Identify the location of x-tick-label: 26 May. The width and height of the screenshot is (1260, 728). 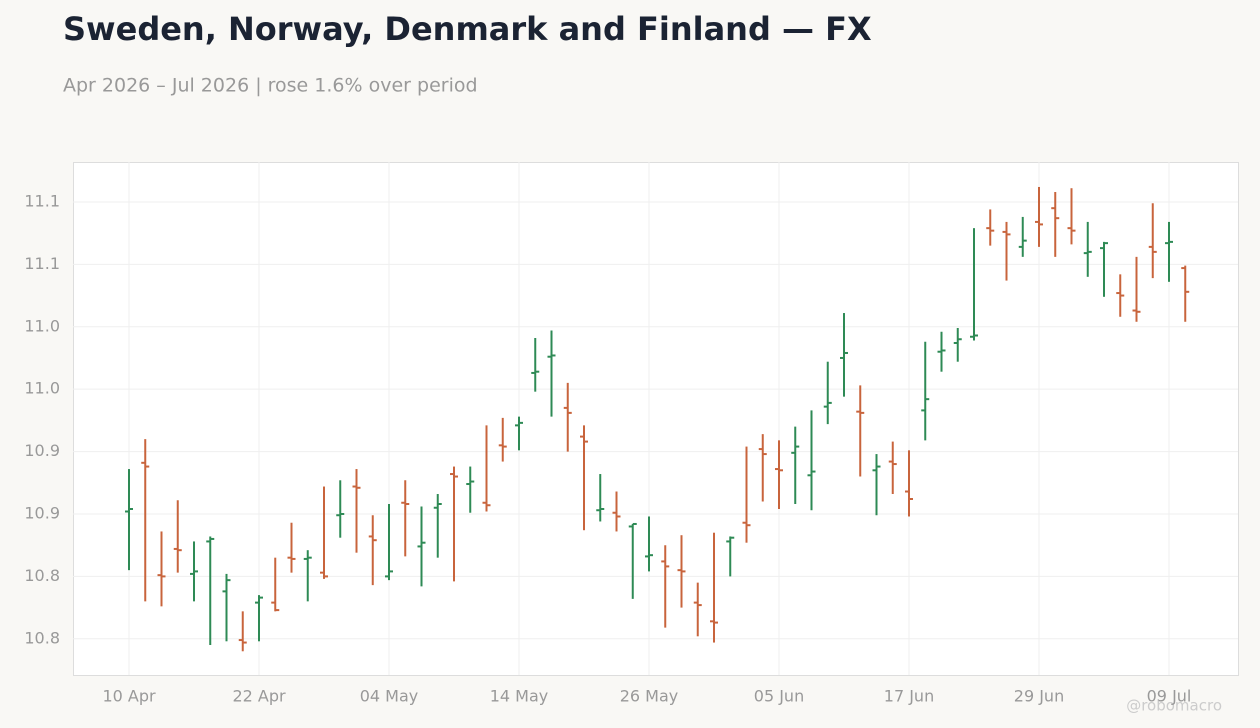
(649, 696).